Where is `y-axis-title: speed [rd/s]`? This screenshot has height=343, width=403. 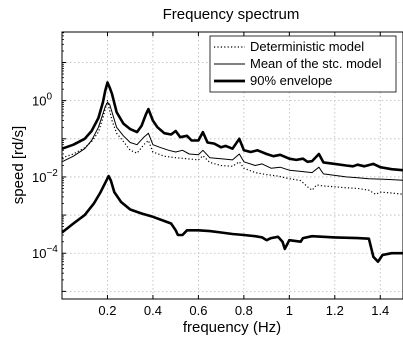
y-axis-title: speed [rd/s] is located at coordinates (18, 165).